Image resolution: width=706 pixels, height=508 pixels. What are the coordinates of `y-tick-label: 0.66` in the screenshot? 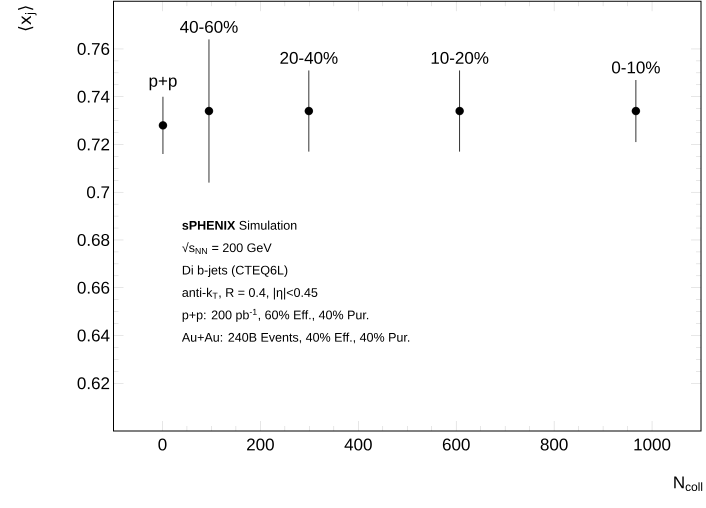 It's located at (94, 288).